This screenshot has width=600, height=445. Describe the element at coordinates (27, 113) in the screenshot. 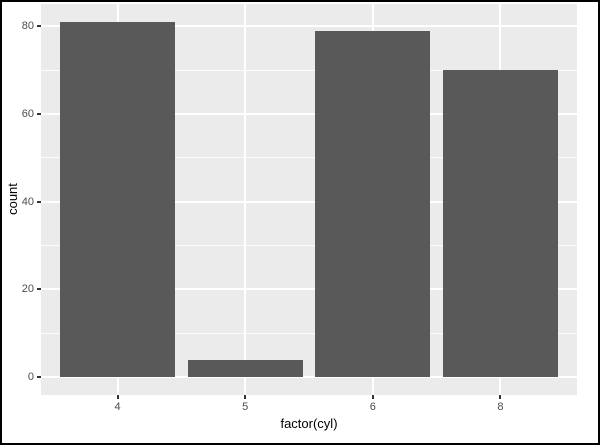

I see `y-tick-label: 60` at that location.